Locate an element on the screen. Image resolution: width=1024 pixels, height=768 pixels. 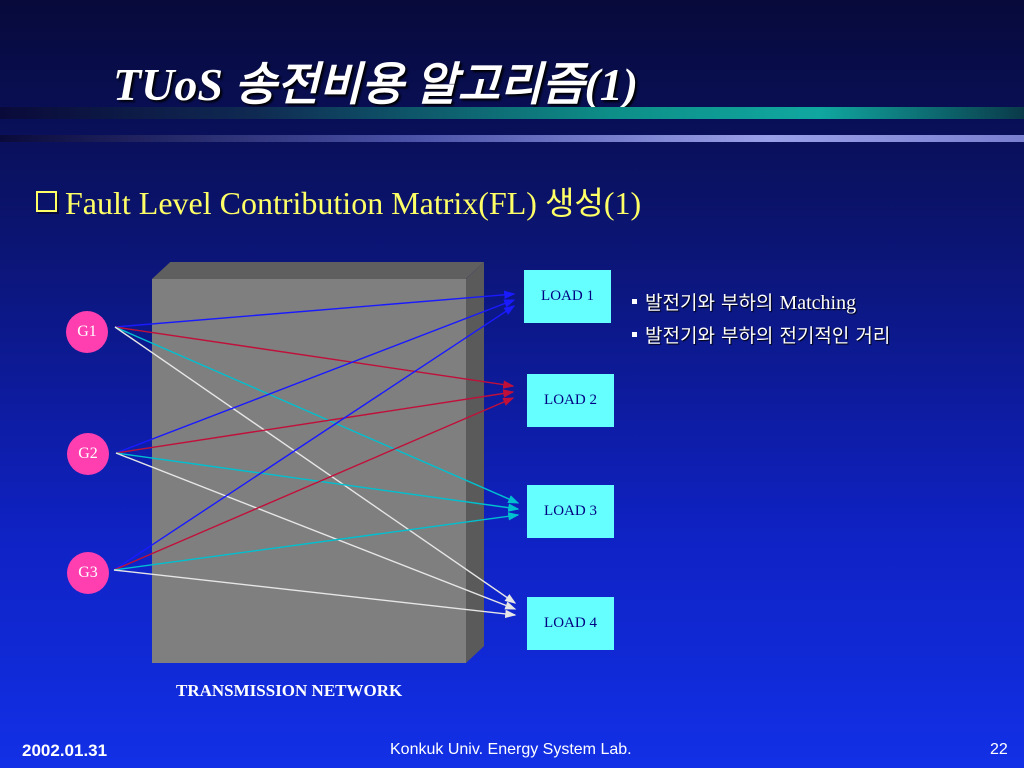
connection-g3-l1 is located at coordinates (314, 438).